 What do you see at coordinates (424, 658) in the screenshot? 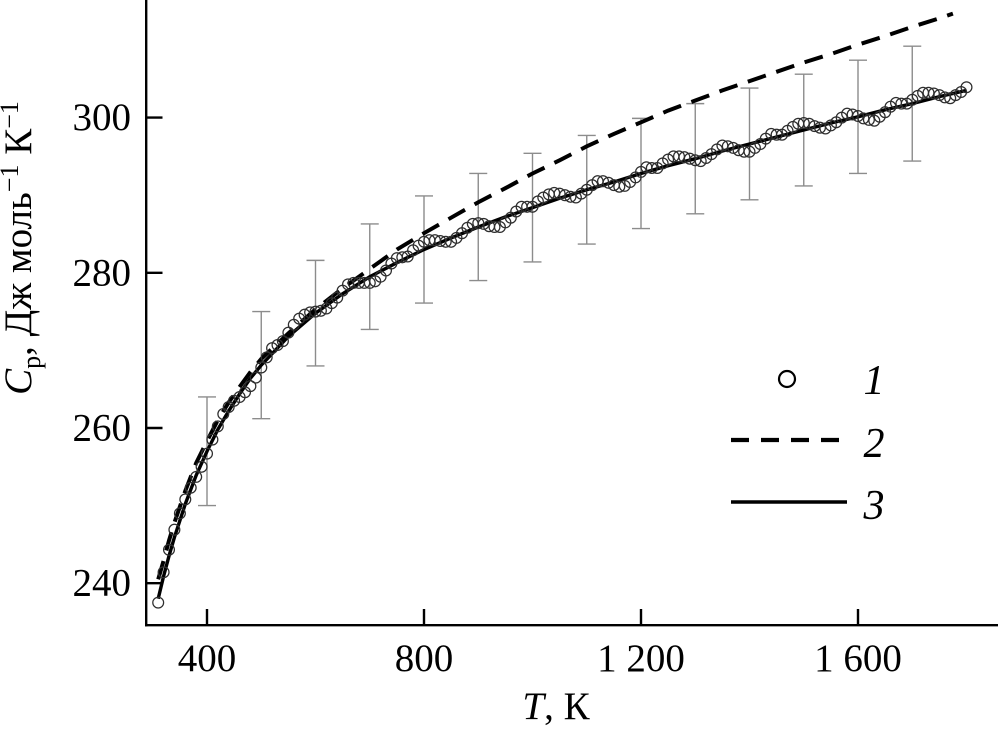
I see `x-tick-label: 800` at bounding box center [424, 658].